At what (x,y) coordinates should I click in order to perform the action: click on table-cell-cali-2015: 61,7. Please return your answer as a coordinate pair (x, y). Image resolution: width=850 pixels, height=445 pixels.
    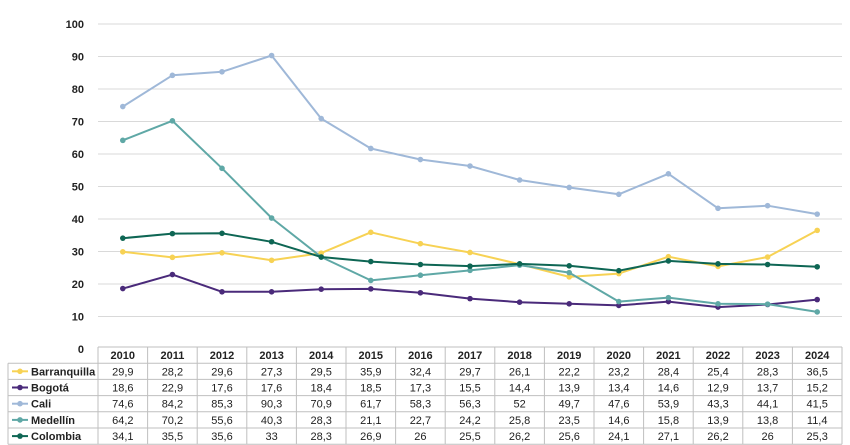
    Looking at the image, I should click on (370, 405).